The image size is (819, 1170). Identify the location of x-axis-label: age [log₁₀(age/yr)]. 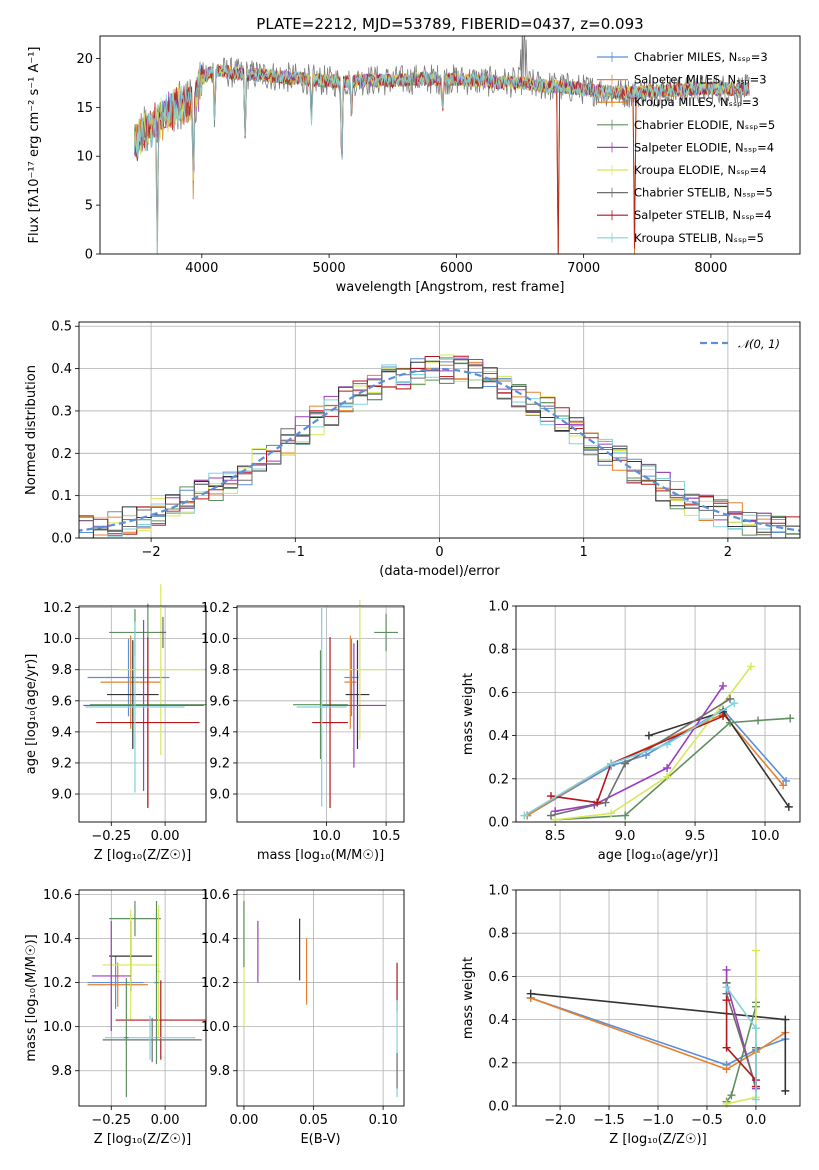
(658, 855).